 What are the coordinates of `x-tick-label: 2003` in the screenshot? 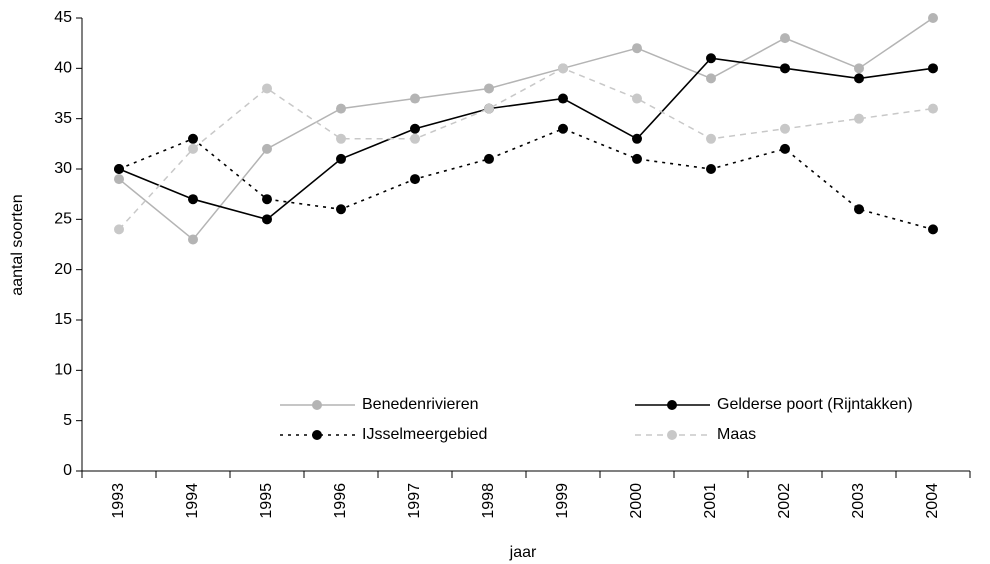 It's located at (858, 501).